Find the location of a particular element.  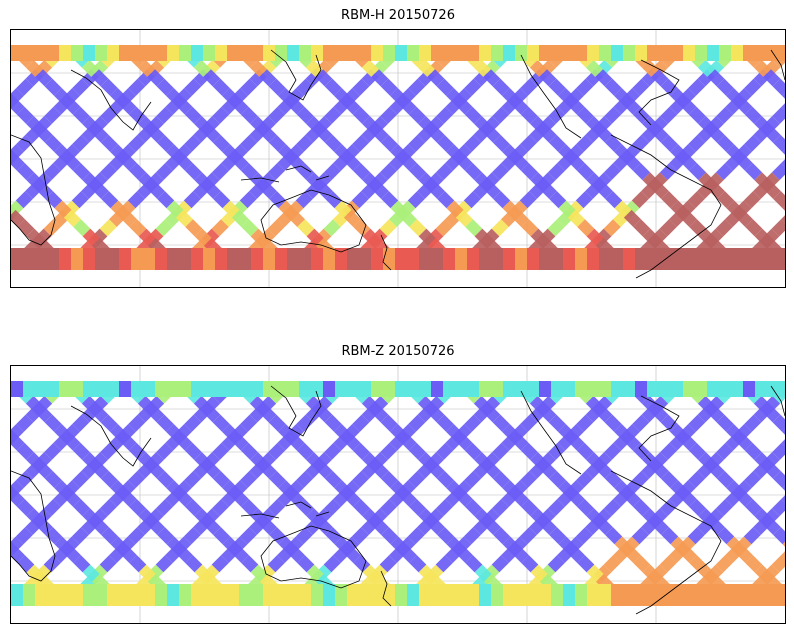

south-band is located at coordinates (398, 259).